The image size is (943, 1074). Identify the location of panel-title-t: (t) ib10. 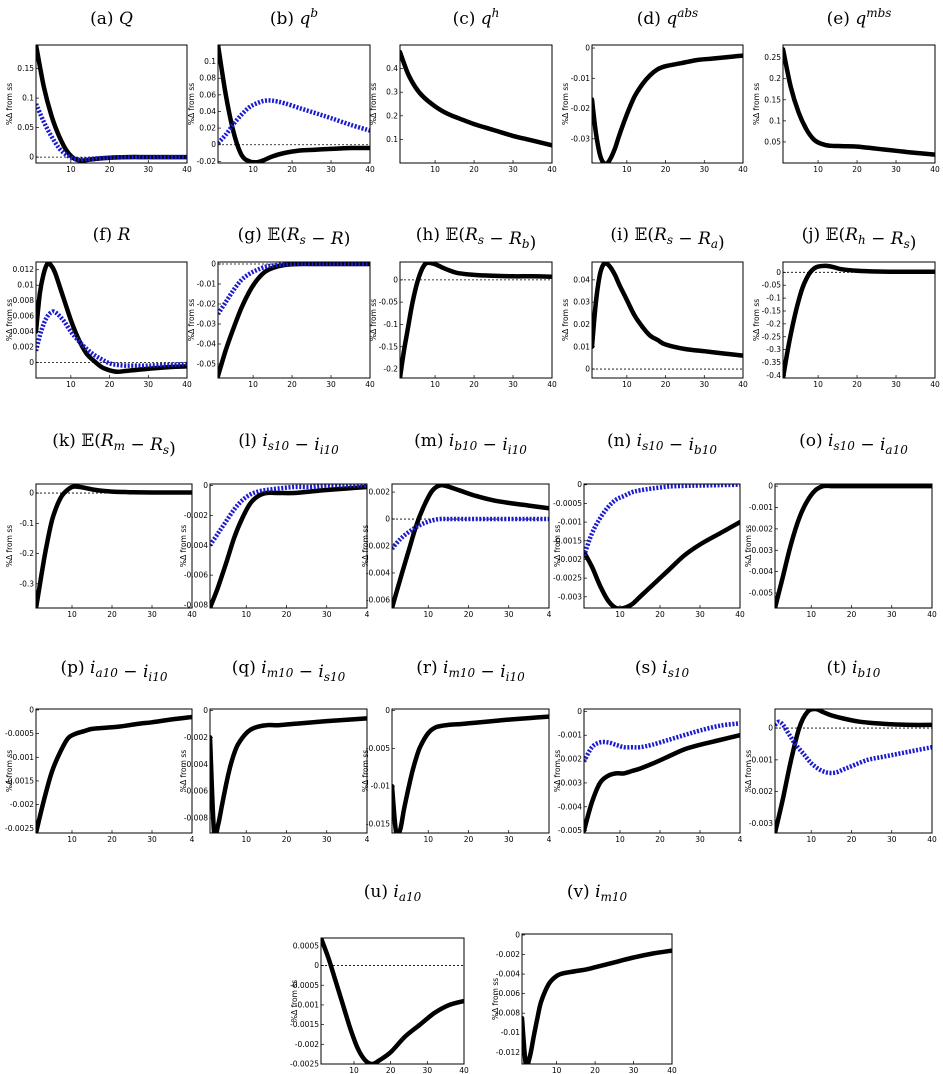
(854, 669).